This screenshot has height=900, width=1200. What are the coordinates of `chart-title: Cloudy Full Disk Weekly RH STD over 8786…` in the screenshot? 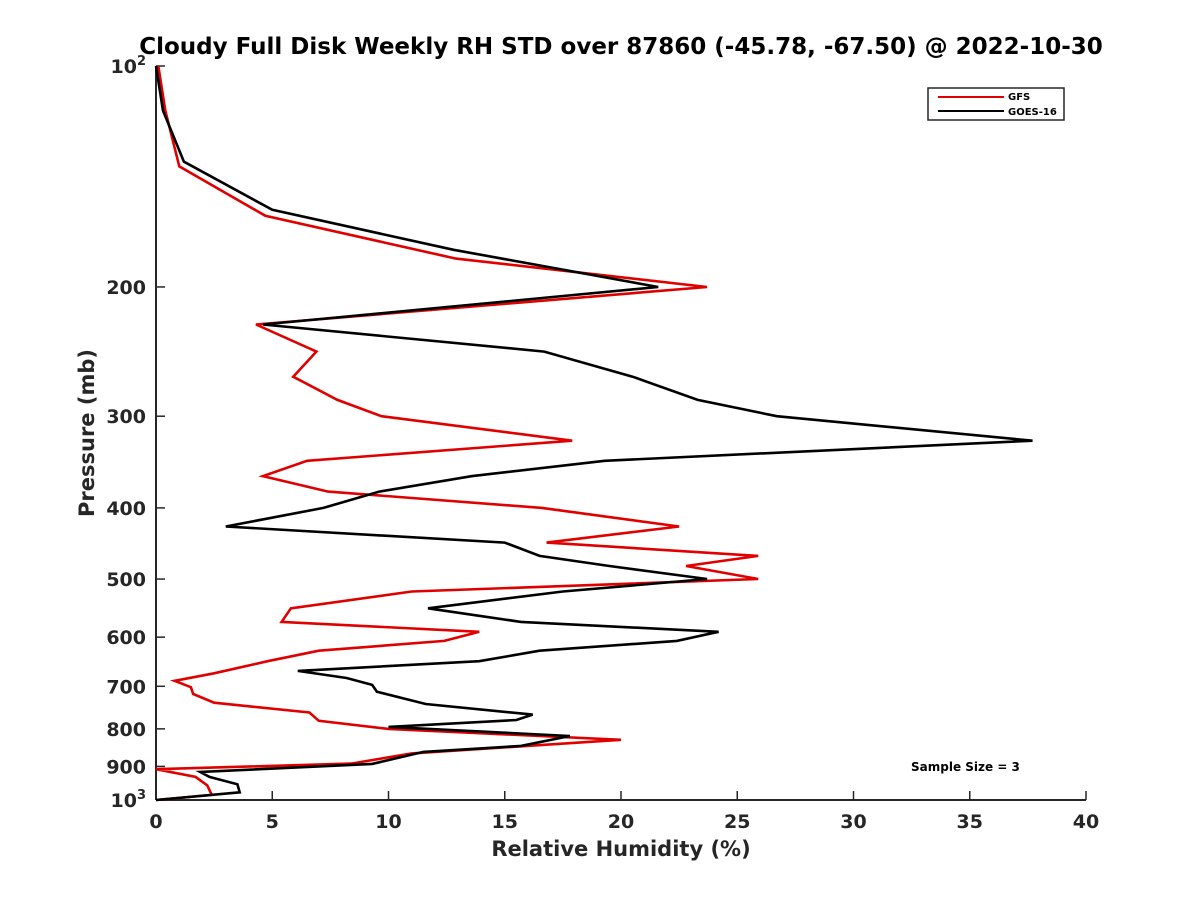 It's located at (621, 47).